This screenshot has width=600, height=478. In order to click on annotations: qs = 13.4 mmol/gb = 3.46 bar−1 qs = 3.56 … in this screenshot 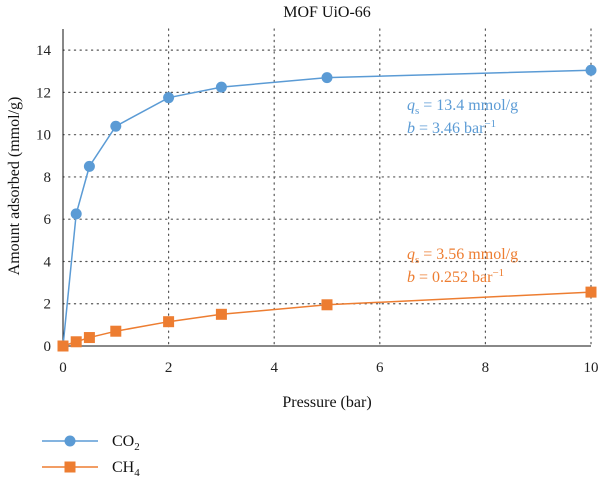, I will do `click(462, 191)`.